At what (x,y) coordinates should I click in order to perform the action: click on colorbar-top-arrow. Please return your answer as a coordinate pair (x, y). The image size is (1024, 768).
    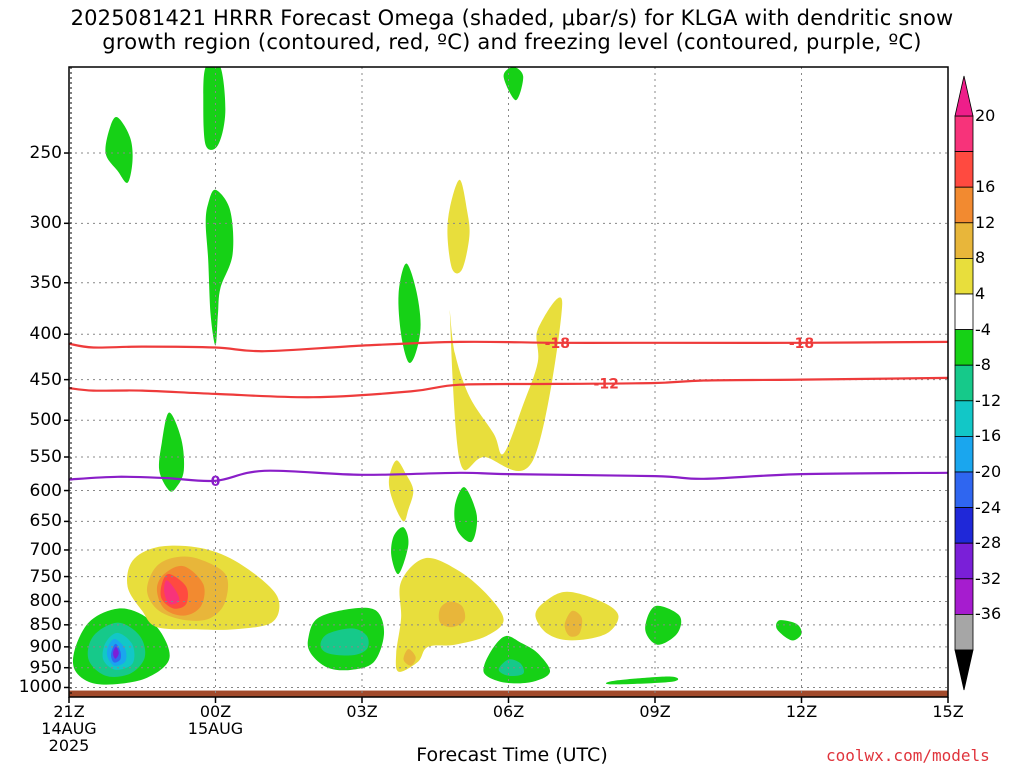
    Looking at the image, I should click on (964, 96).